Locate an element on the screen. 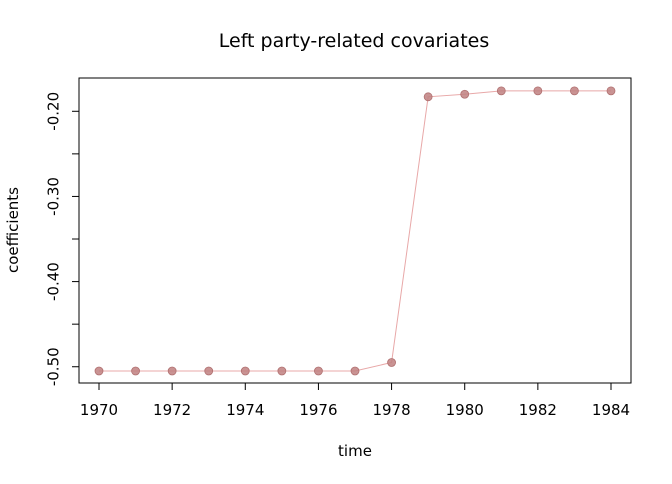 Image resolution: width=672 pixels, height=484 pixels. y-tick-label: -0.50 is located at coordinates (54, 366).